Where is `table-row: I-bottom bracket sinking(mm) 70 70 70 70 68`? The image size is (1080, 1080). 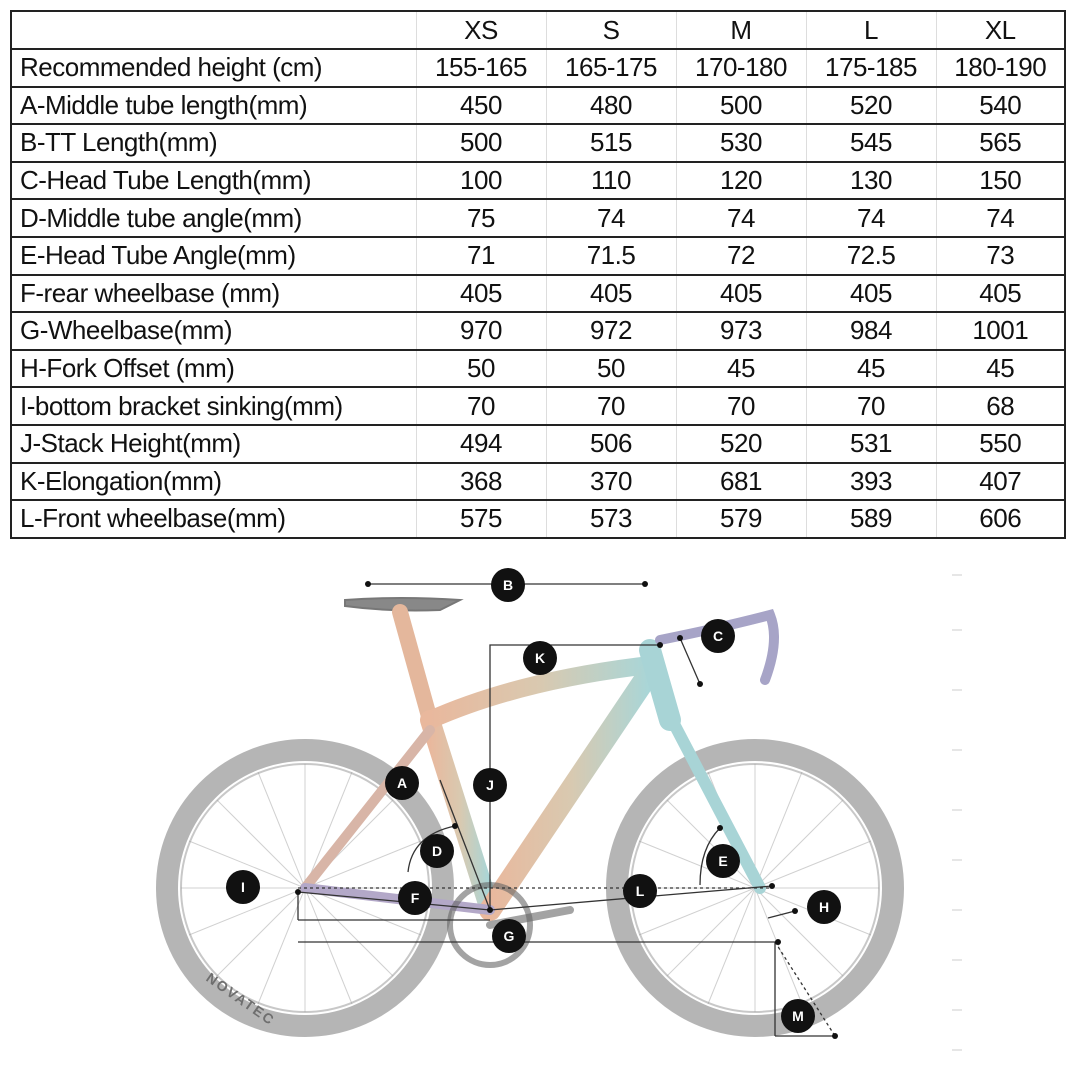 table-row: I-bottom bracket sinking(mm) 70 70 70 70 68 is located at coordinates (538, 406).